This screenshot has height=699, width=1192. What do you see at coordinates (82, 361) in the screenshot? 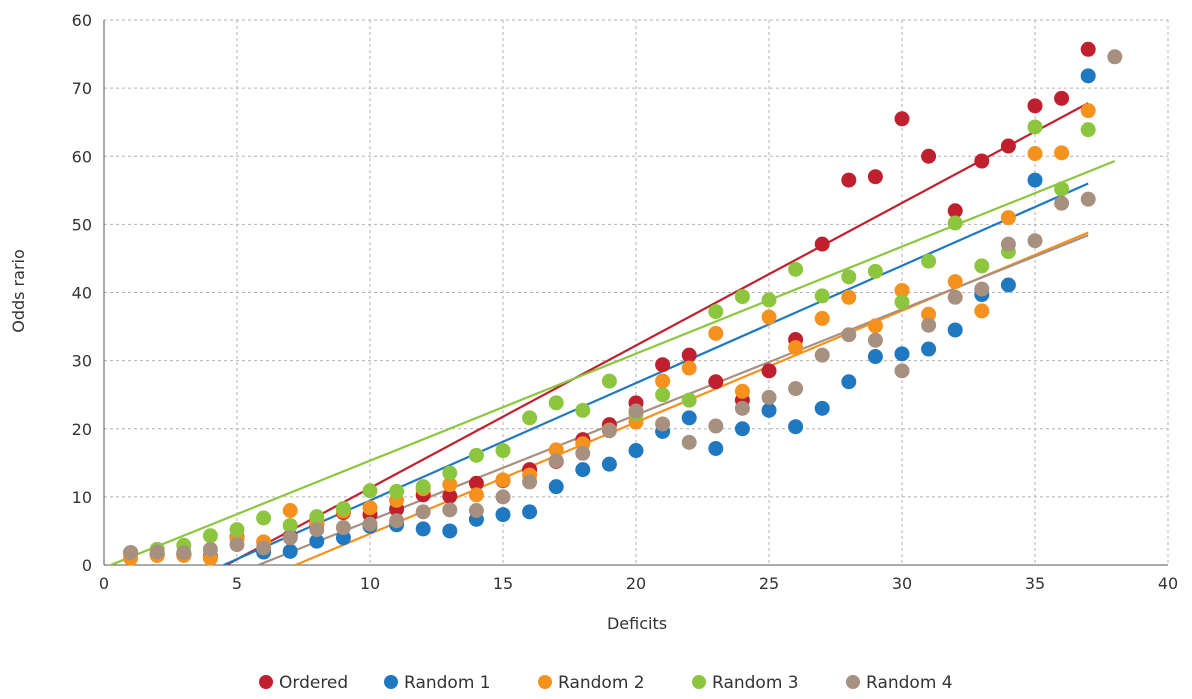
I see `y-tick-label: 30` at bounding box center [82, 361].